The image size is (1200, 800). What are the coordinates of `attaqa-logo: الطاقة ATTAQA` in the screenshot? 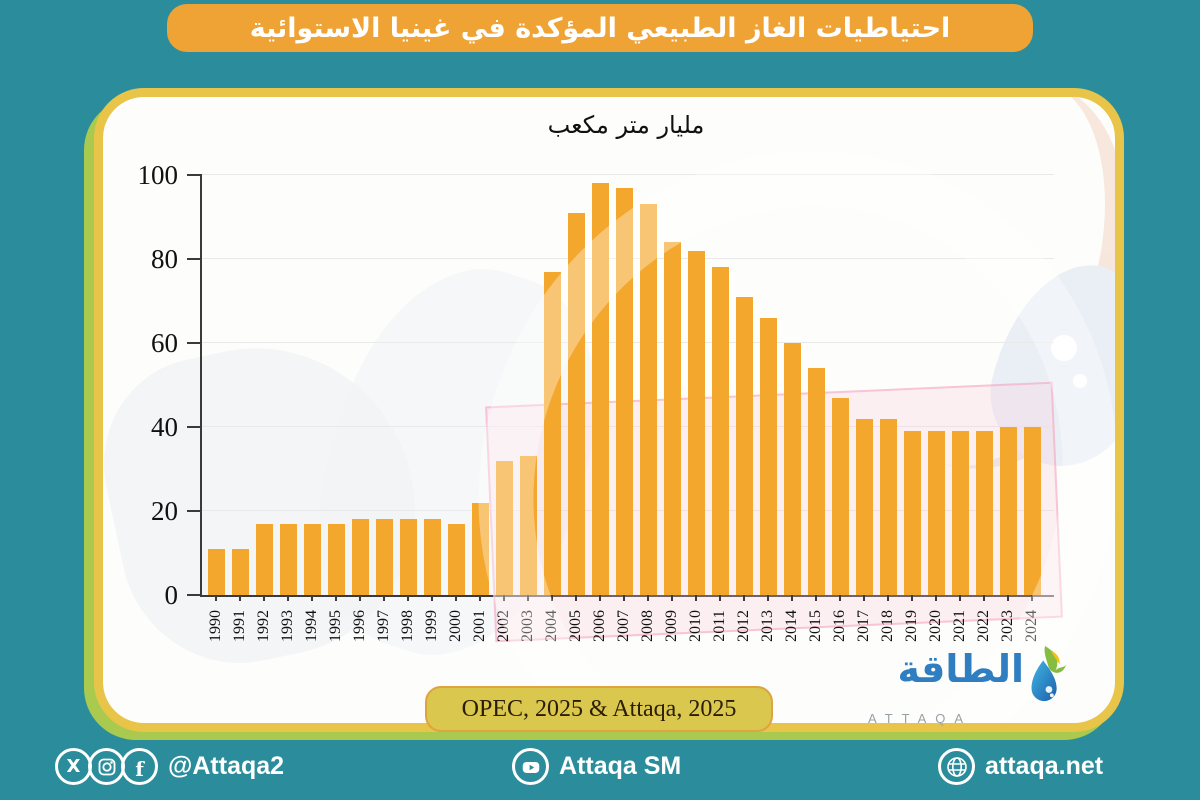 It's located at (965, 687).